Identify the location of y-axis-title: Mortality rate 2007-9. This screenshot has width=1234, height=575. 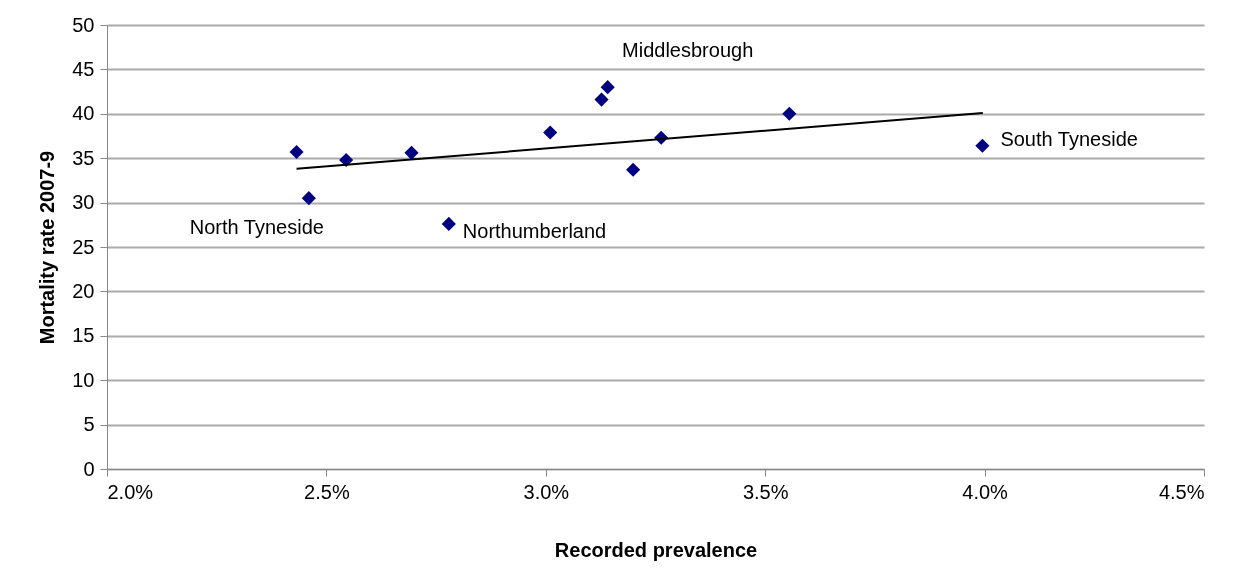
(47, 247).